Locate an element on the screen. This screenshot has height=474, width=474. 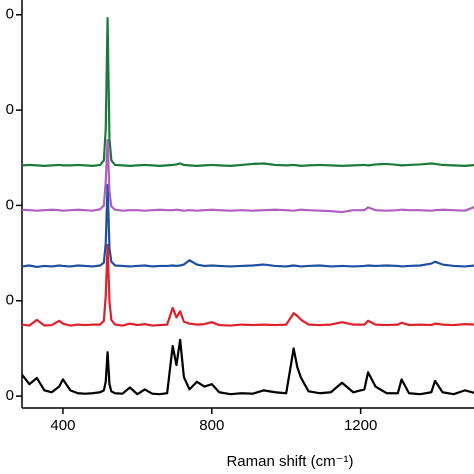
x-tick-label: 400 is located at coordinates (62, 425).